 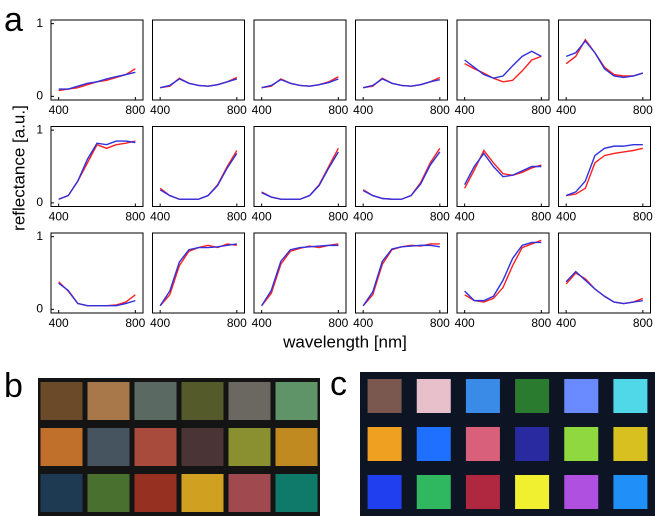 What do you see at coordinates (13, 386) in the screenshot?
I see `panel-label: b` at bounding box center [13, 386].